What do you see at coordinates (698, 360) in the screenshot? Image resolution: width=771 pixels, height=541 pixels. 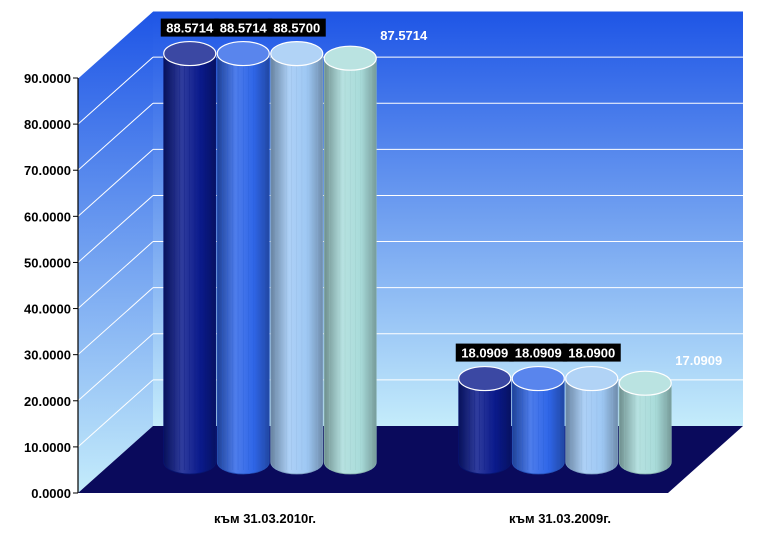 I see `data-label: 17.0909` at bounding box center [698, 360].